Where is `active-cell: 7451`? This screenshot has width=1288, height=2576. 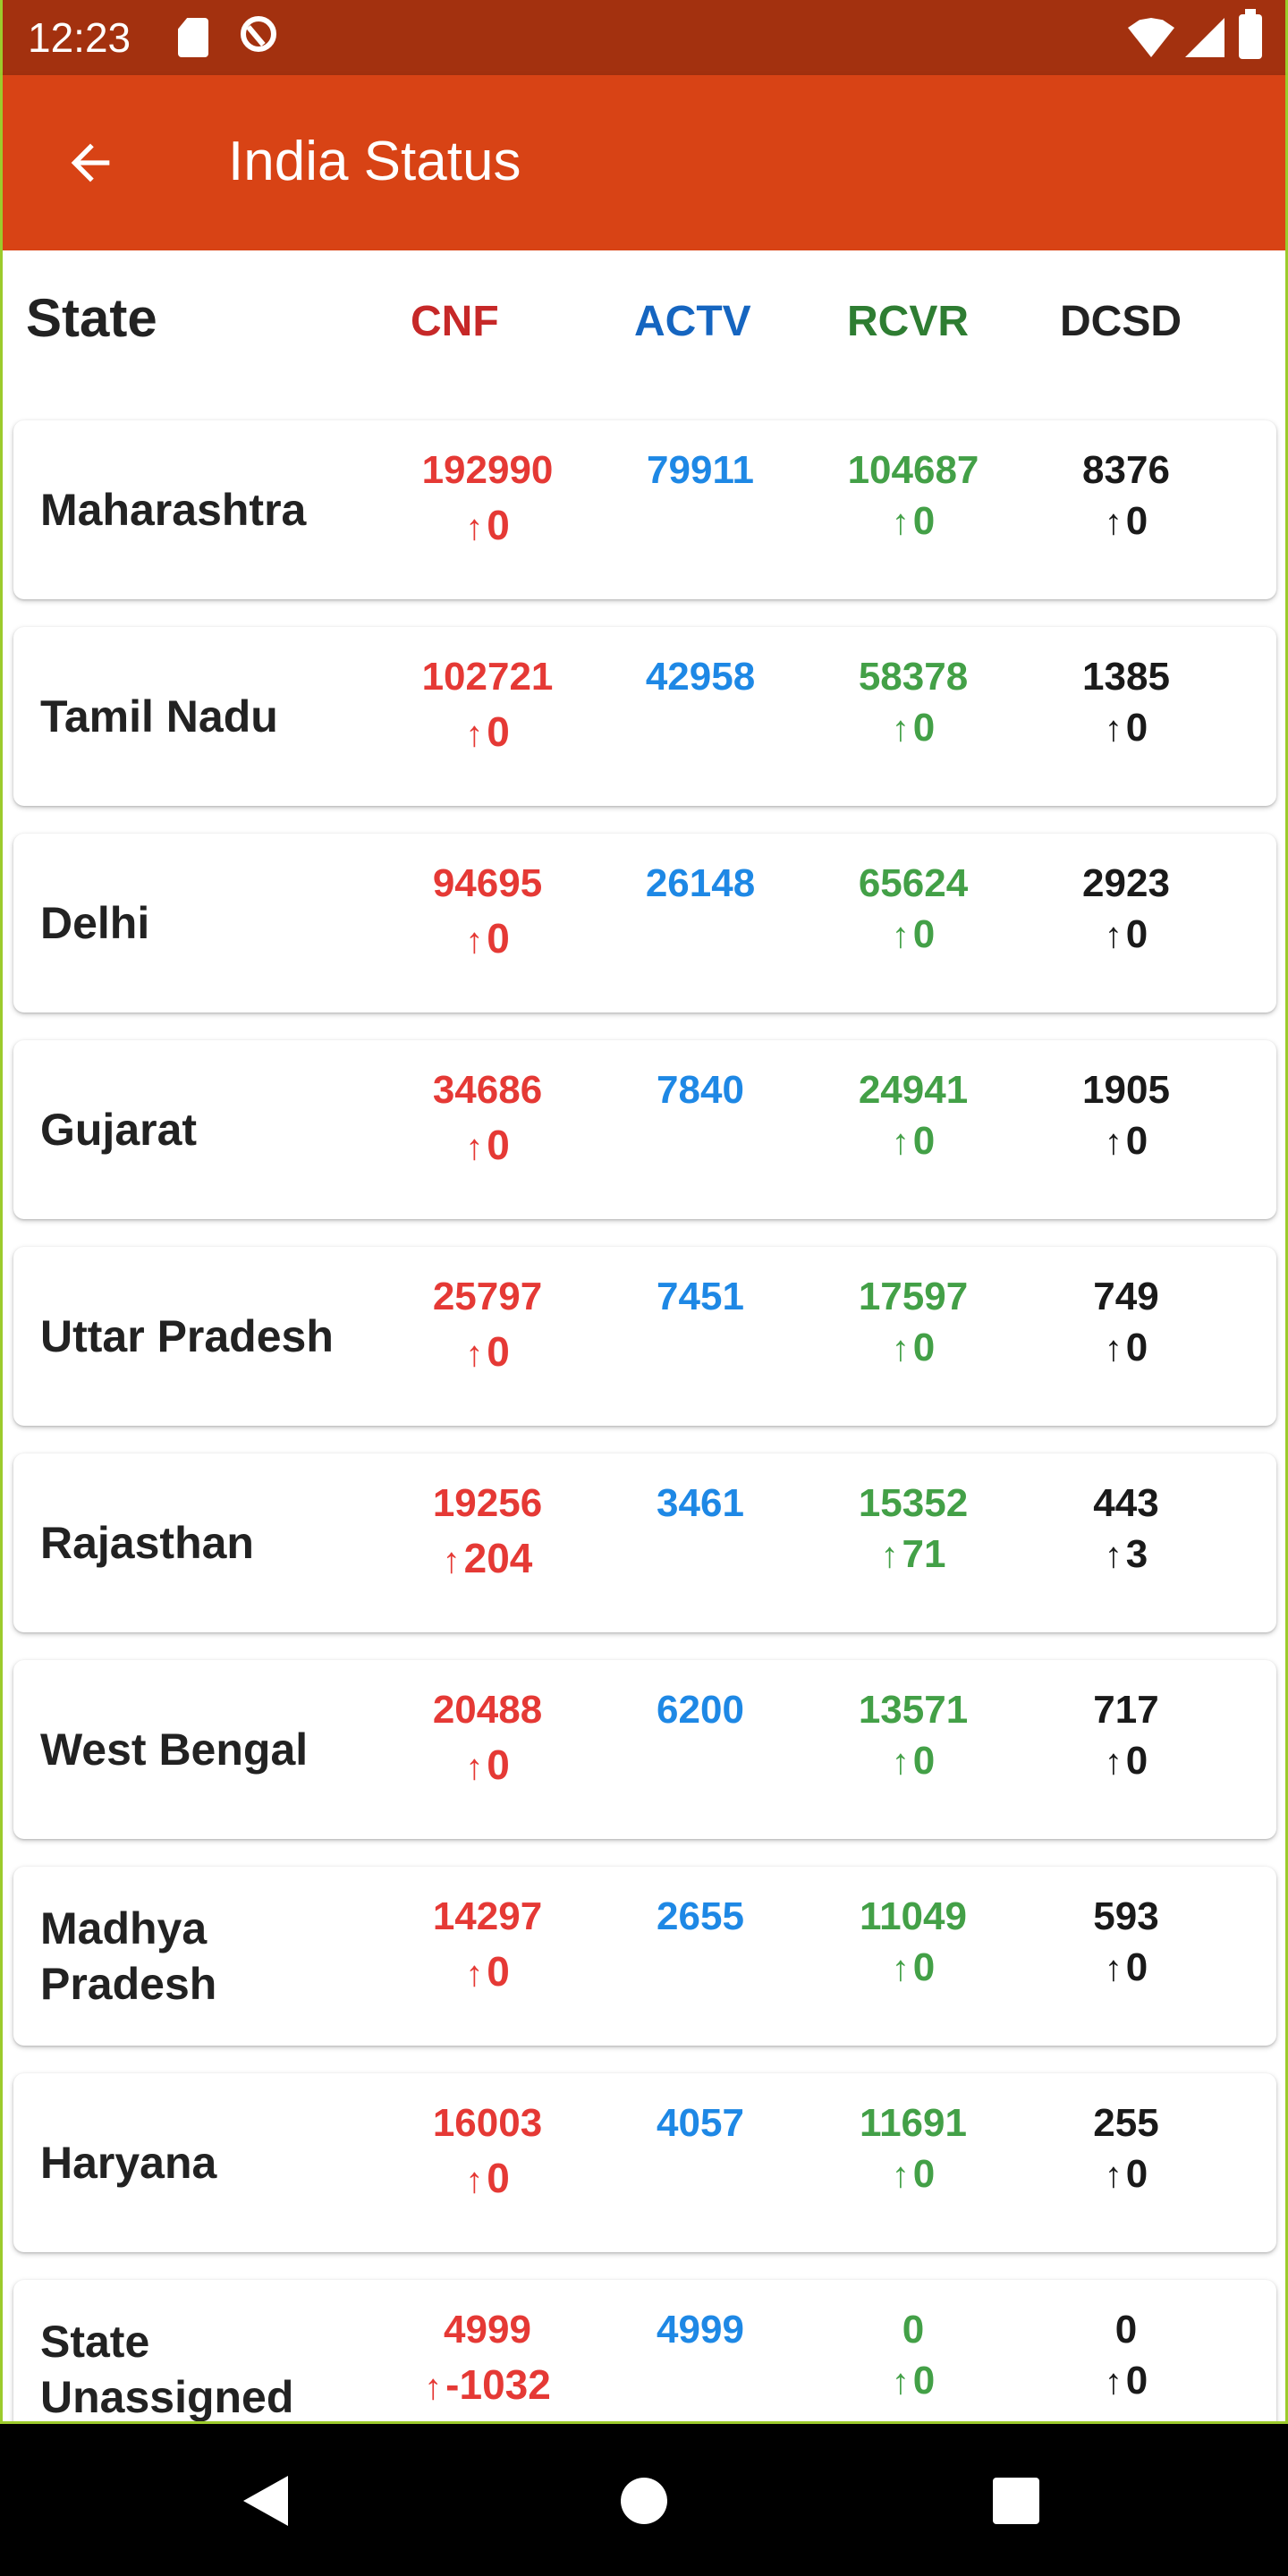 active-cell: 7451 is located at coordinates (700, 1297).